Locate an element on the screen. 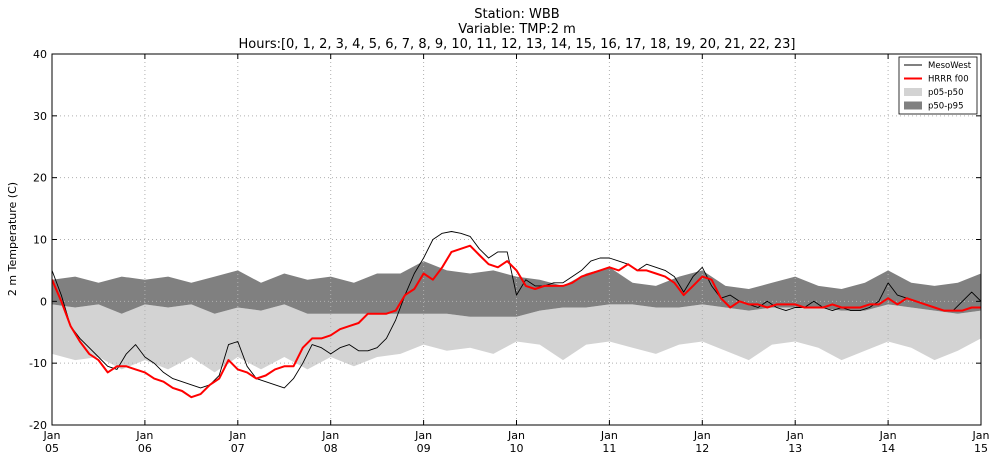 The image size is (998, 459). legend: MesoWest HRRR f00 p05-p50 p50-p95 is located at coordinates (938, 85).